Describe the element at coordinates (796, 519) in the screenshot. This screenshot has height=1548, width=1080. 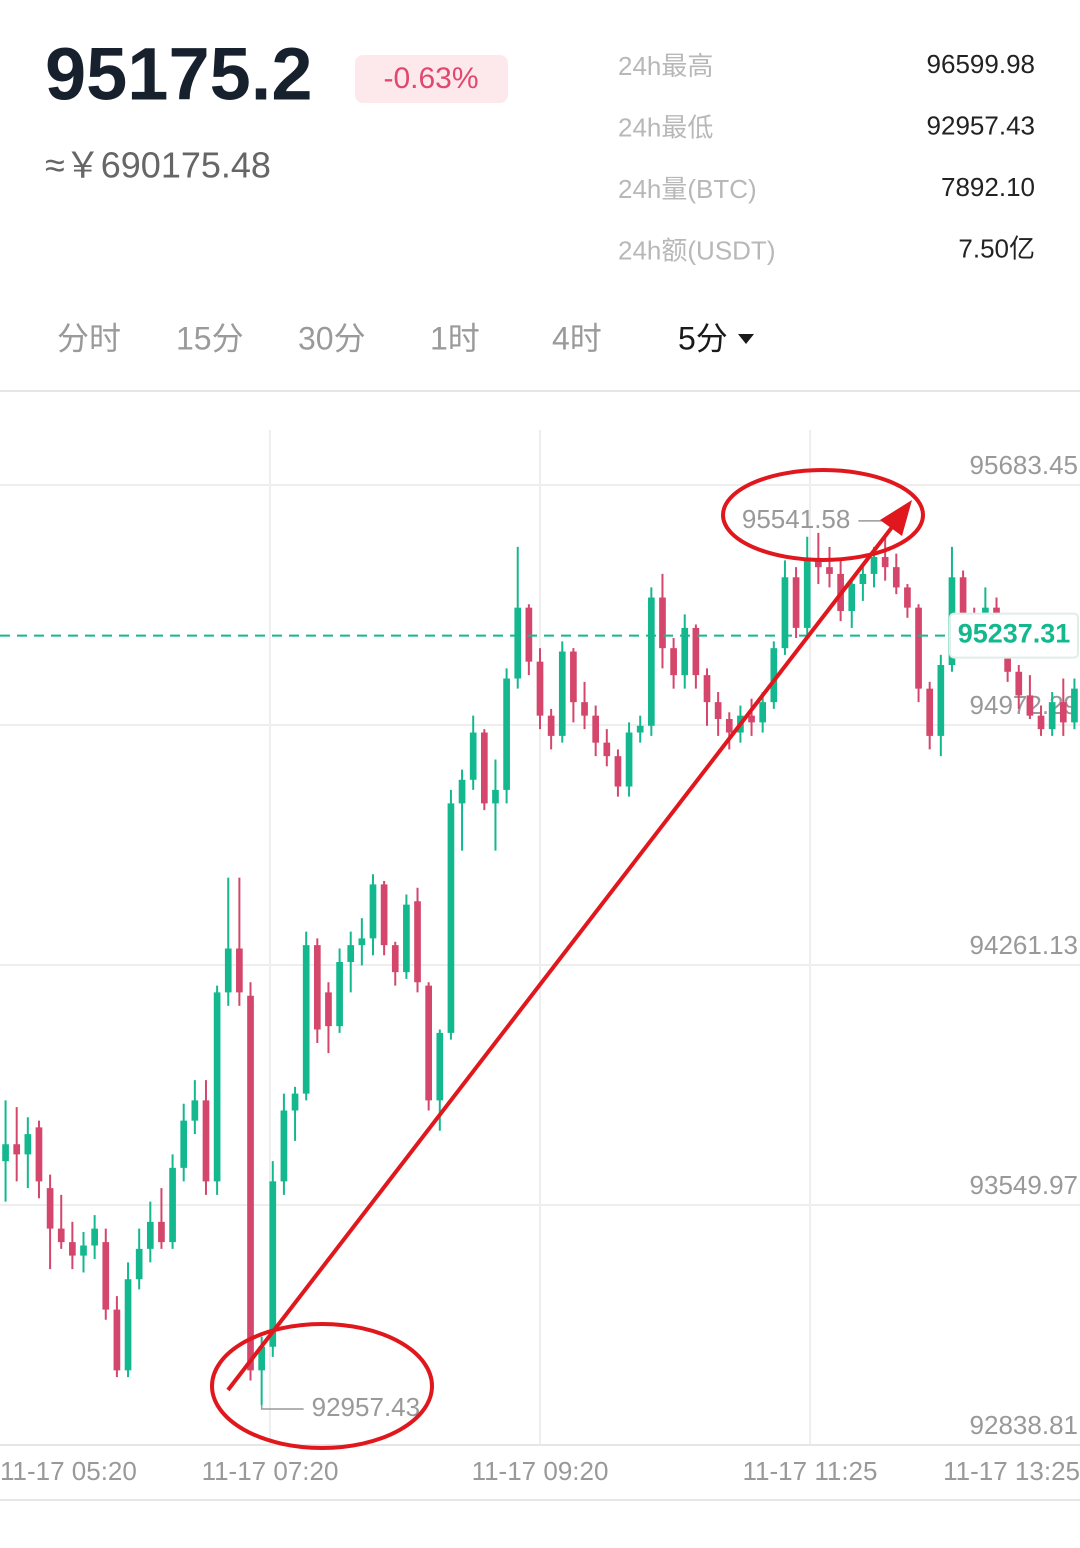
I see `high-annotation: 95541.58` at that location.